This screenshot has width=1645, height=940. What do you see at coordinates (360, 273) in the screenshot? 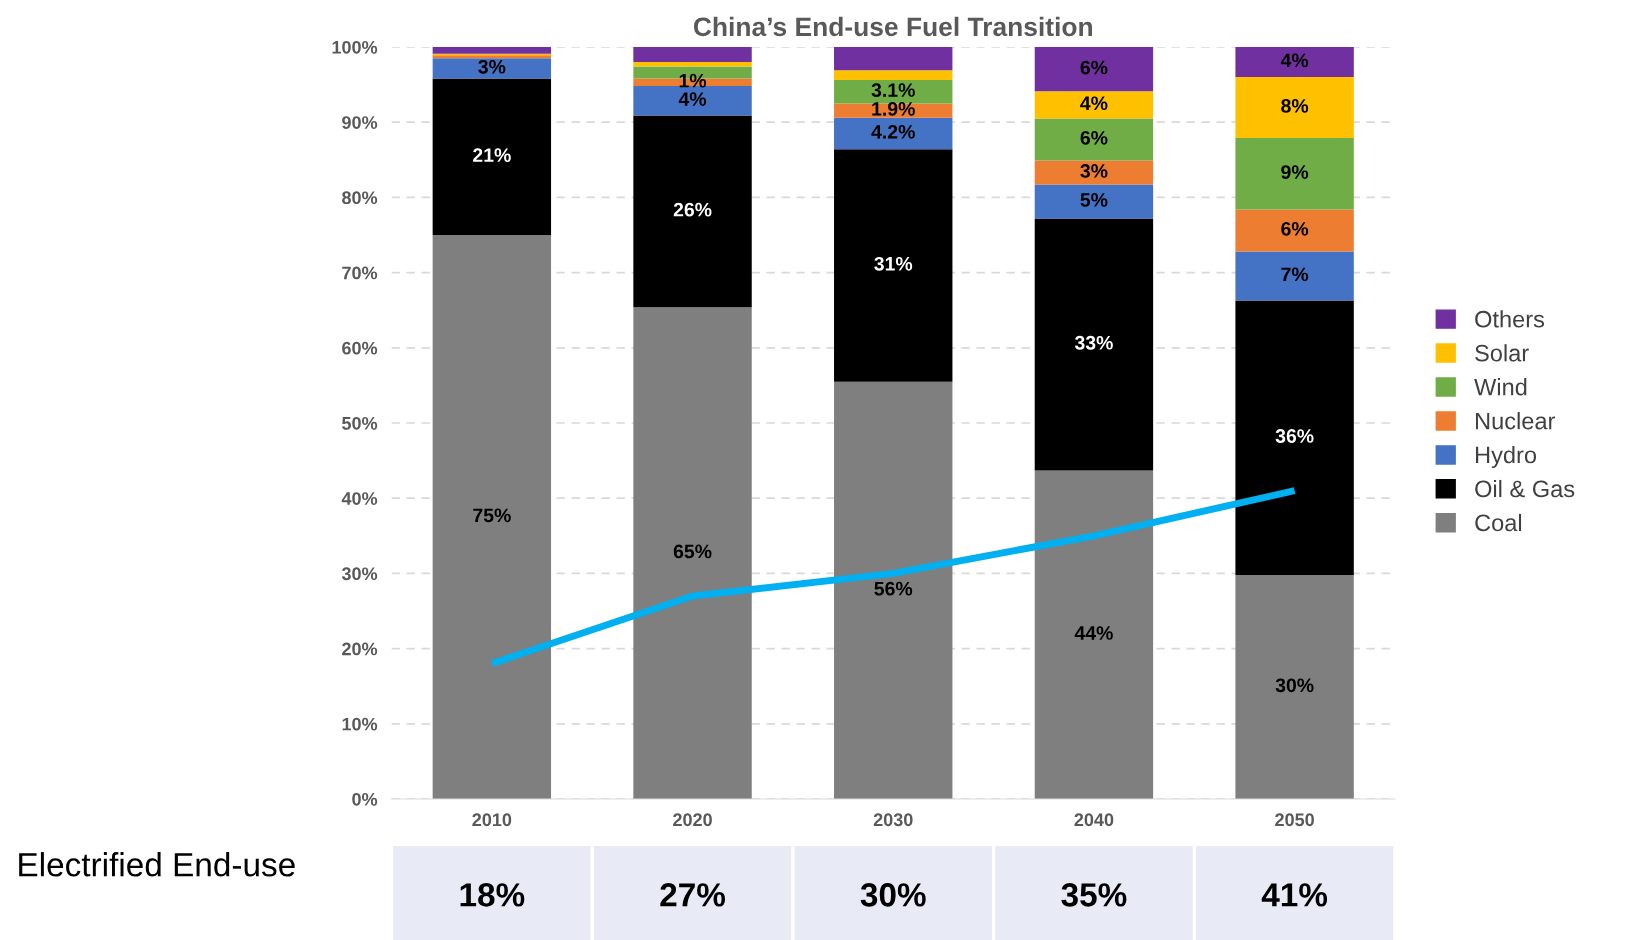
I see `y-tick-label: 70%` at bounding box center [360, 273].